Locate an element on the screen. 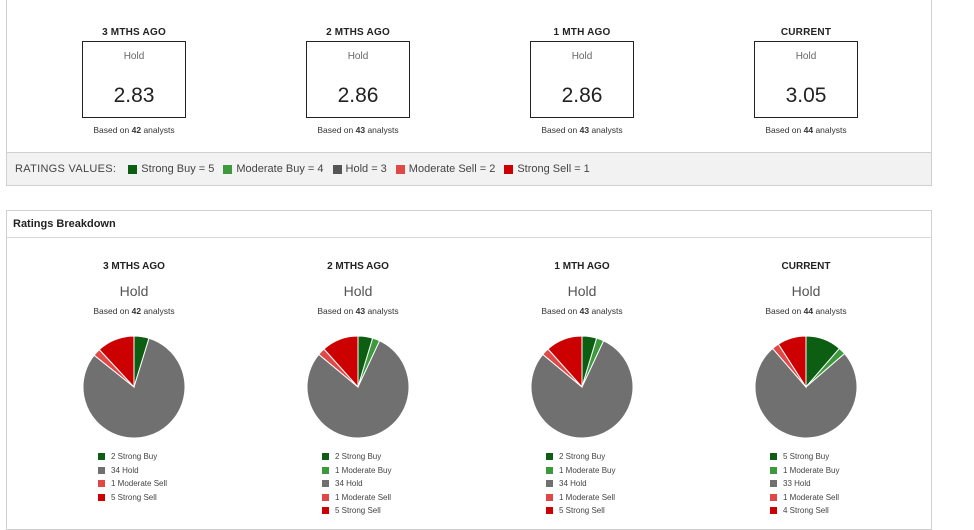 The height and width of the screenshot is (530, 974). rating-value-strong-buy: Strong Buy = 5 is located at coordinates (171, 169).